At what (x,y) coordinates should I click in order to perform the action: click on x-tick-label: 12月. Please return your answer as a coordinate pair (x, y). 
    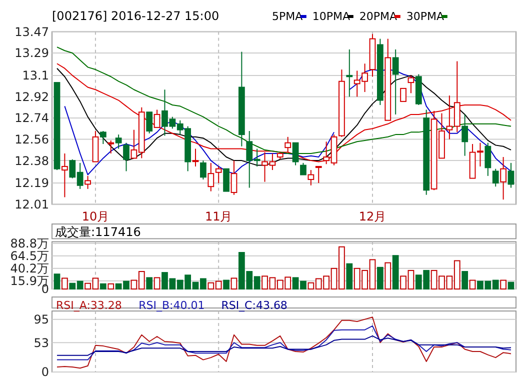
    Looking at the image, I should click on (372, 216).